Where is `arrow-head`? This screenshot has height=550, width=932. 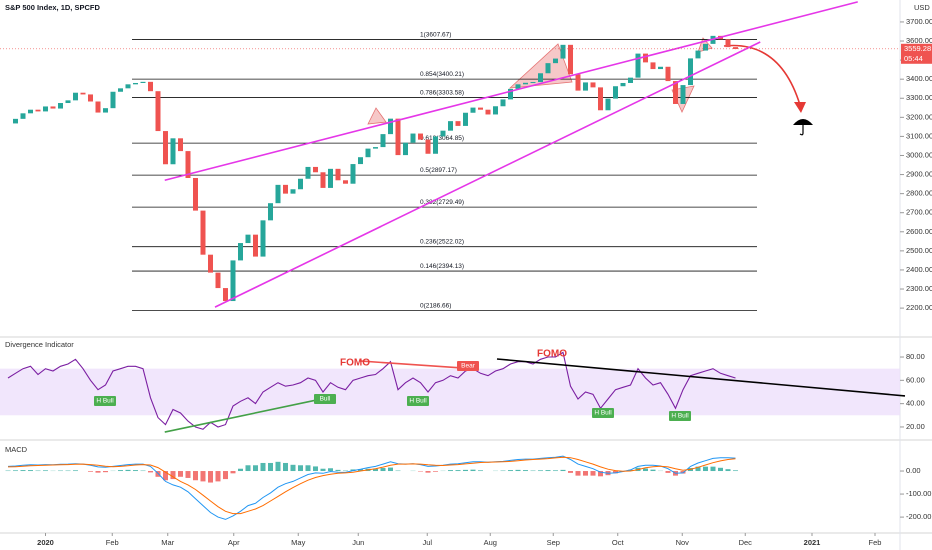
arrow-head is located at coordinates (800, 107).